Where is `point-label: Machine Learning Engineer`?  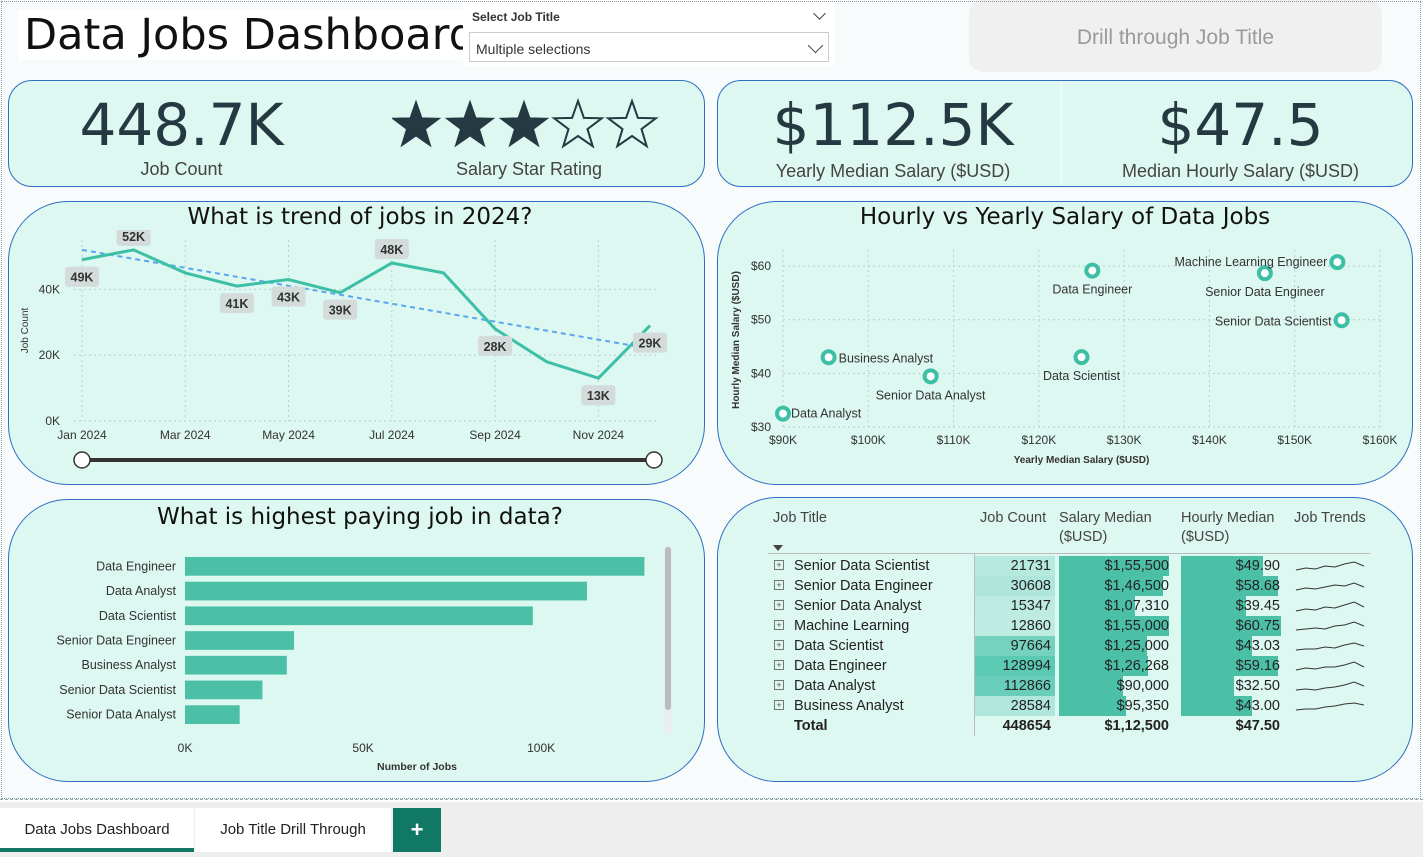 point-label: Machine Learning Engineer is located at coordinates (1250, 262).